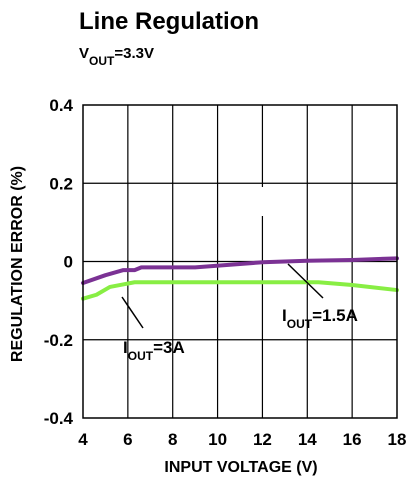  What do you see at coordinates (240, 290) in the screenshot?
I see `series-line-green` at bounding box center [240, 290].